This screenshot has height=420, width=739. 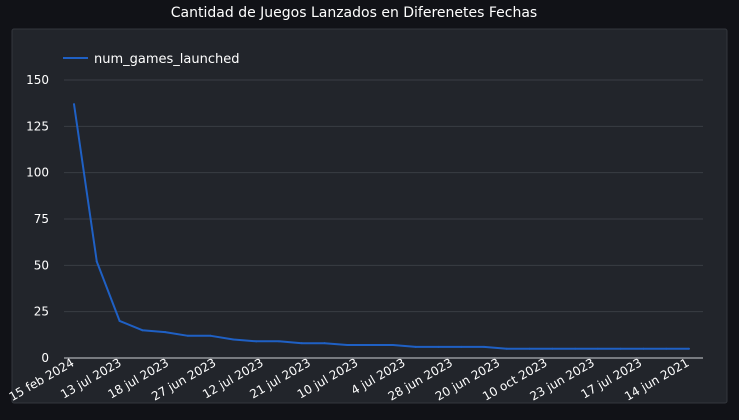 I want to click on y-tick-label: 125, so click(x=37, y=126).